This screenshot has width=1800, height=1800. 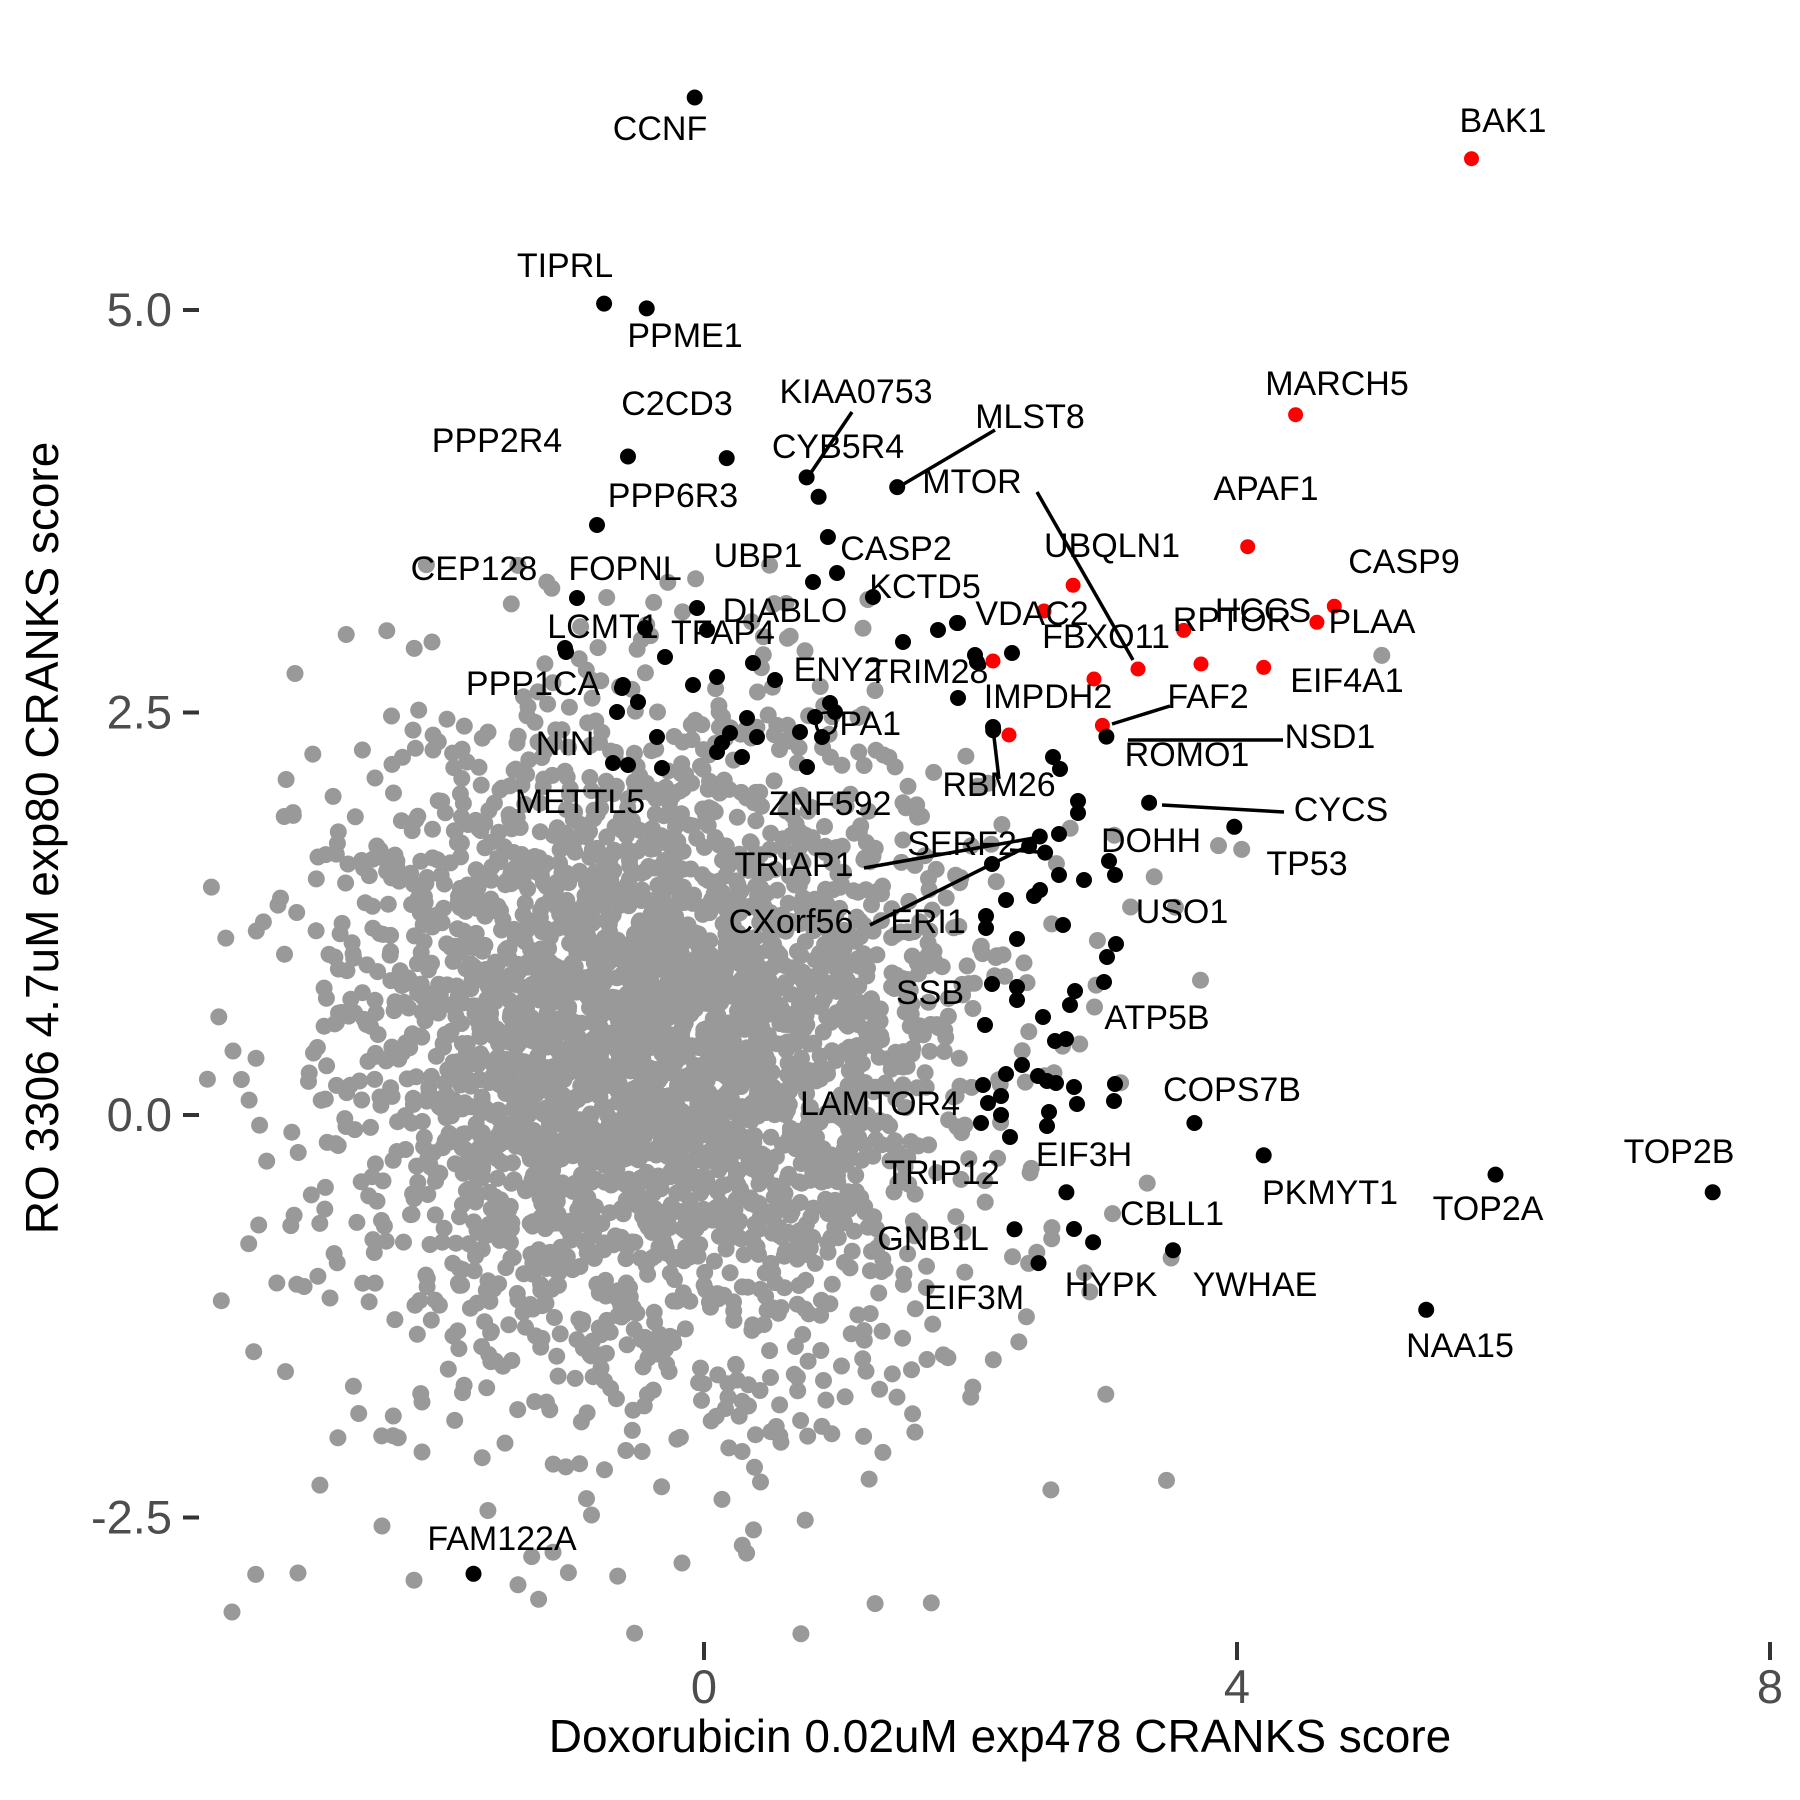 I want to click on gene-point-KIAA0753, so click(x=806, y=477).